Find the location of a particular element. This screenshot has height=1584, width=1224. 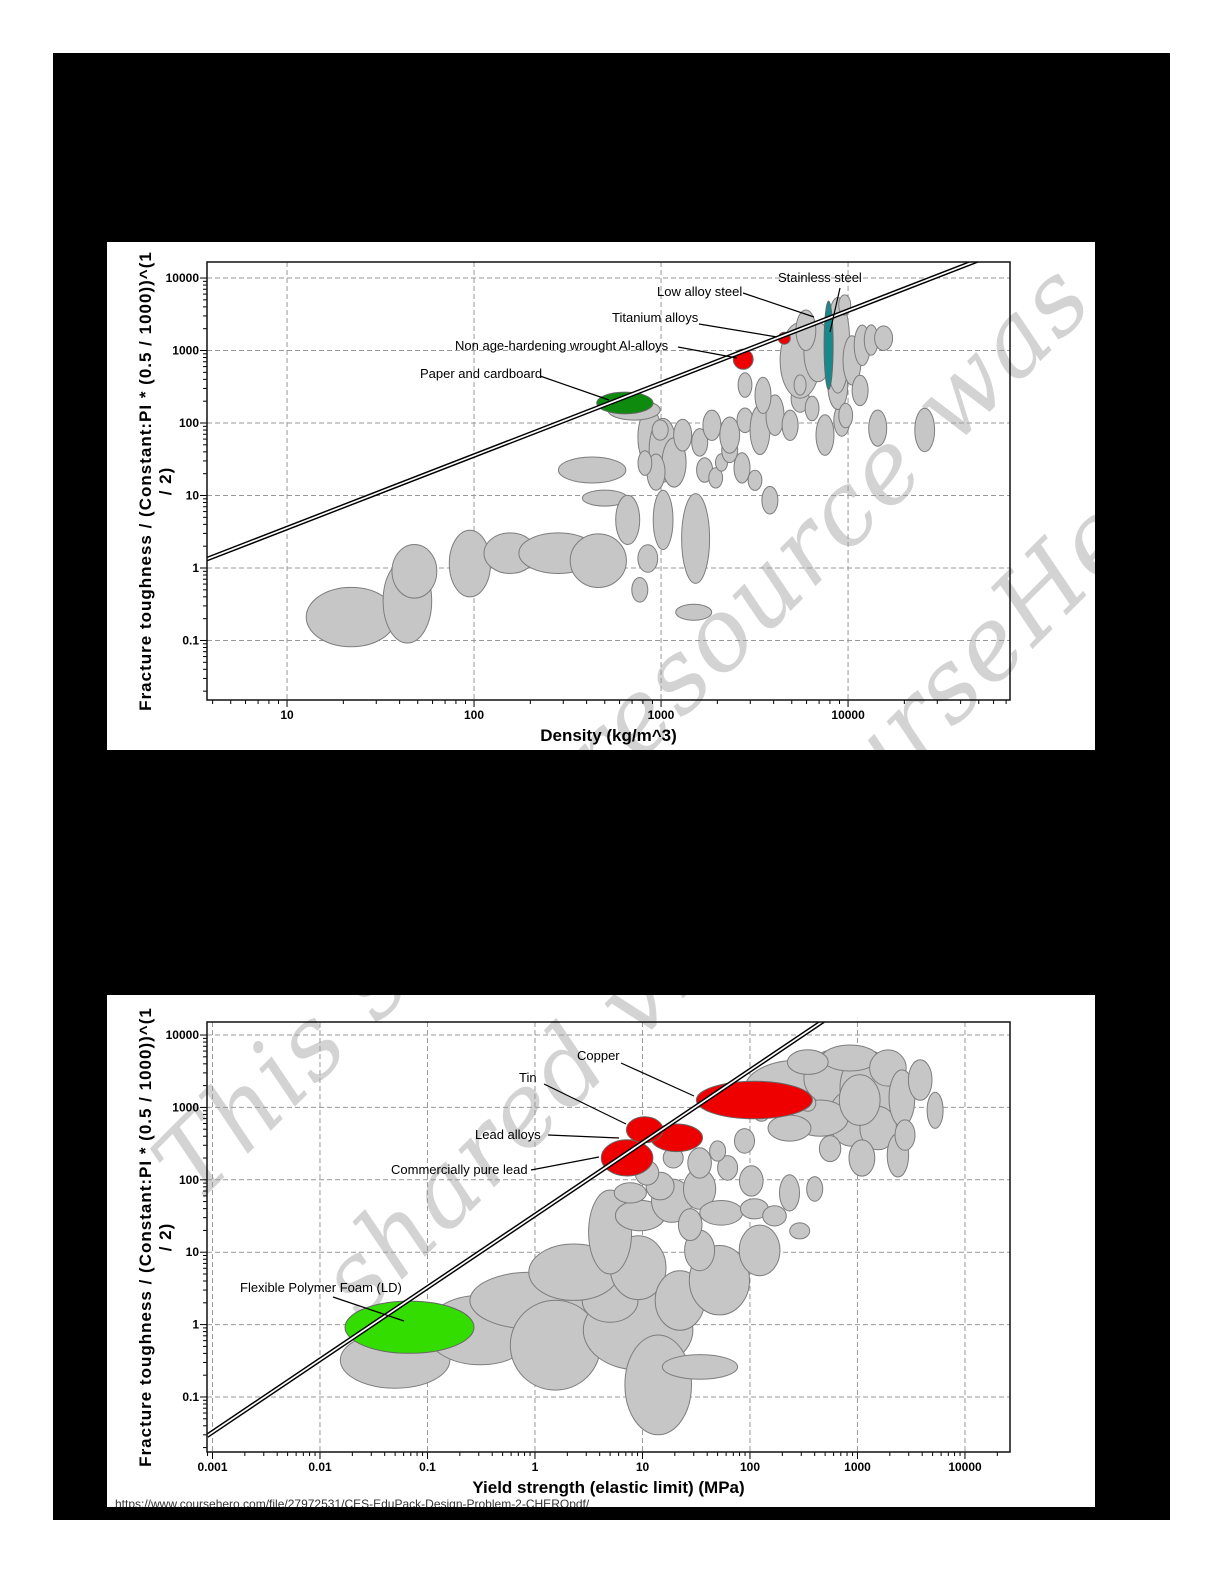

callout-label-paper-and-cardboard: Paper and cardboard is located at coordinates (481, 373).